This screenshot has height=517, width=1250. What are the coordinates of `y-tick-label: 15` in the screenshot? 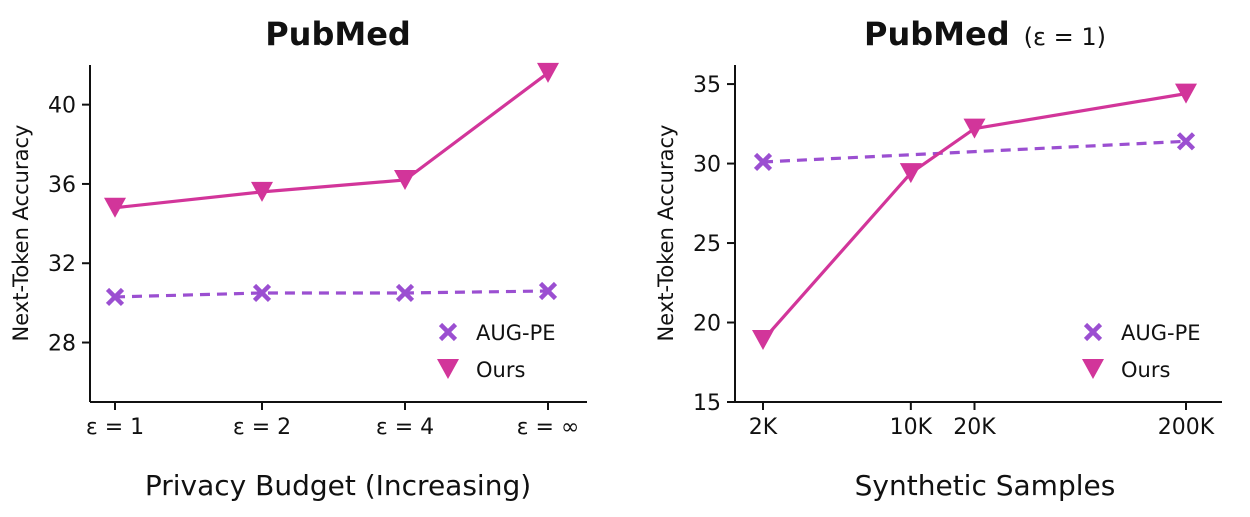 It's located at (707, 403).